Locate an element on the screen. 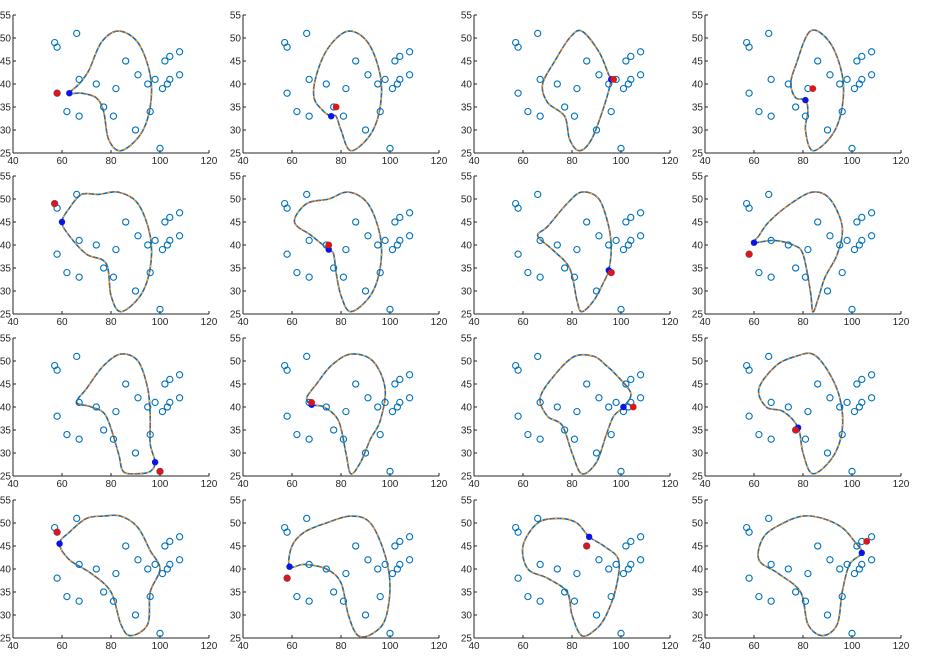 The width and height of the screenshot is (929, 656). y-tick-label: 45 is located at coordinates (236, 223).